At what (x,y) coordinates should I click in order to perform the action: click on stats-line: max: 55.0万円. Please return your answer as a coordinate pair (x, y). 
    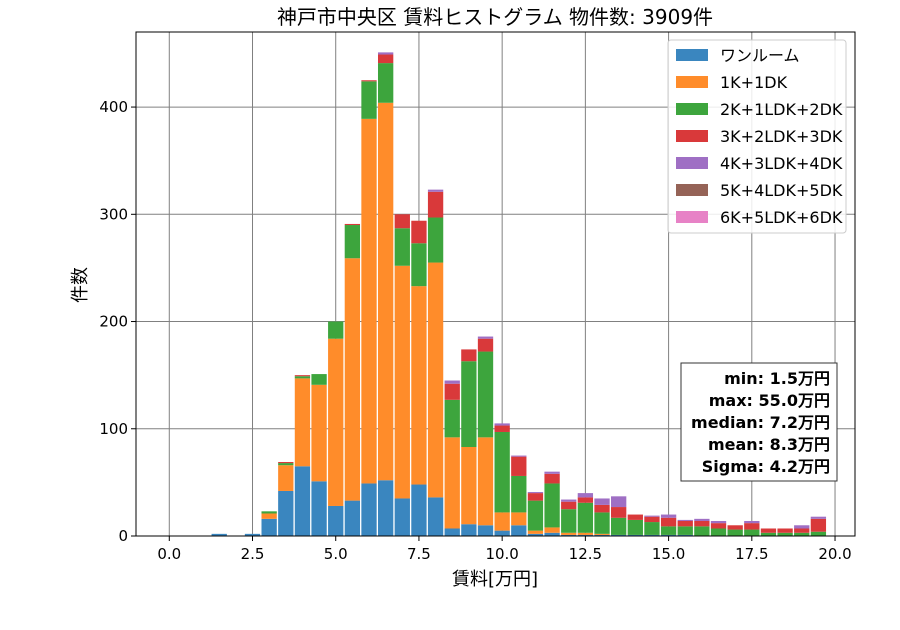
    Looking at the image, I should click on (769, 400).